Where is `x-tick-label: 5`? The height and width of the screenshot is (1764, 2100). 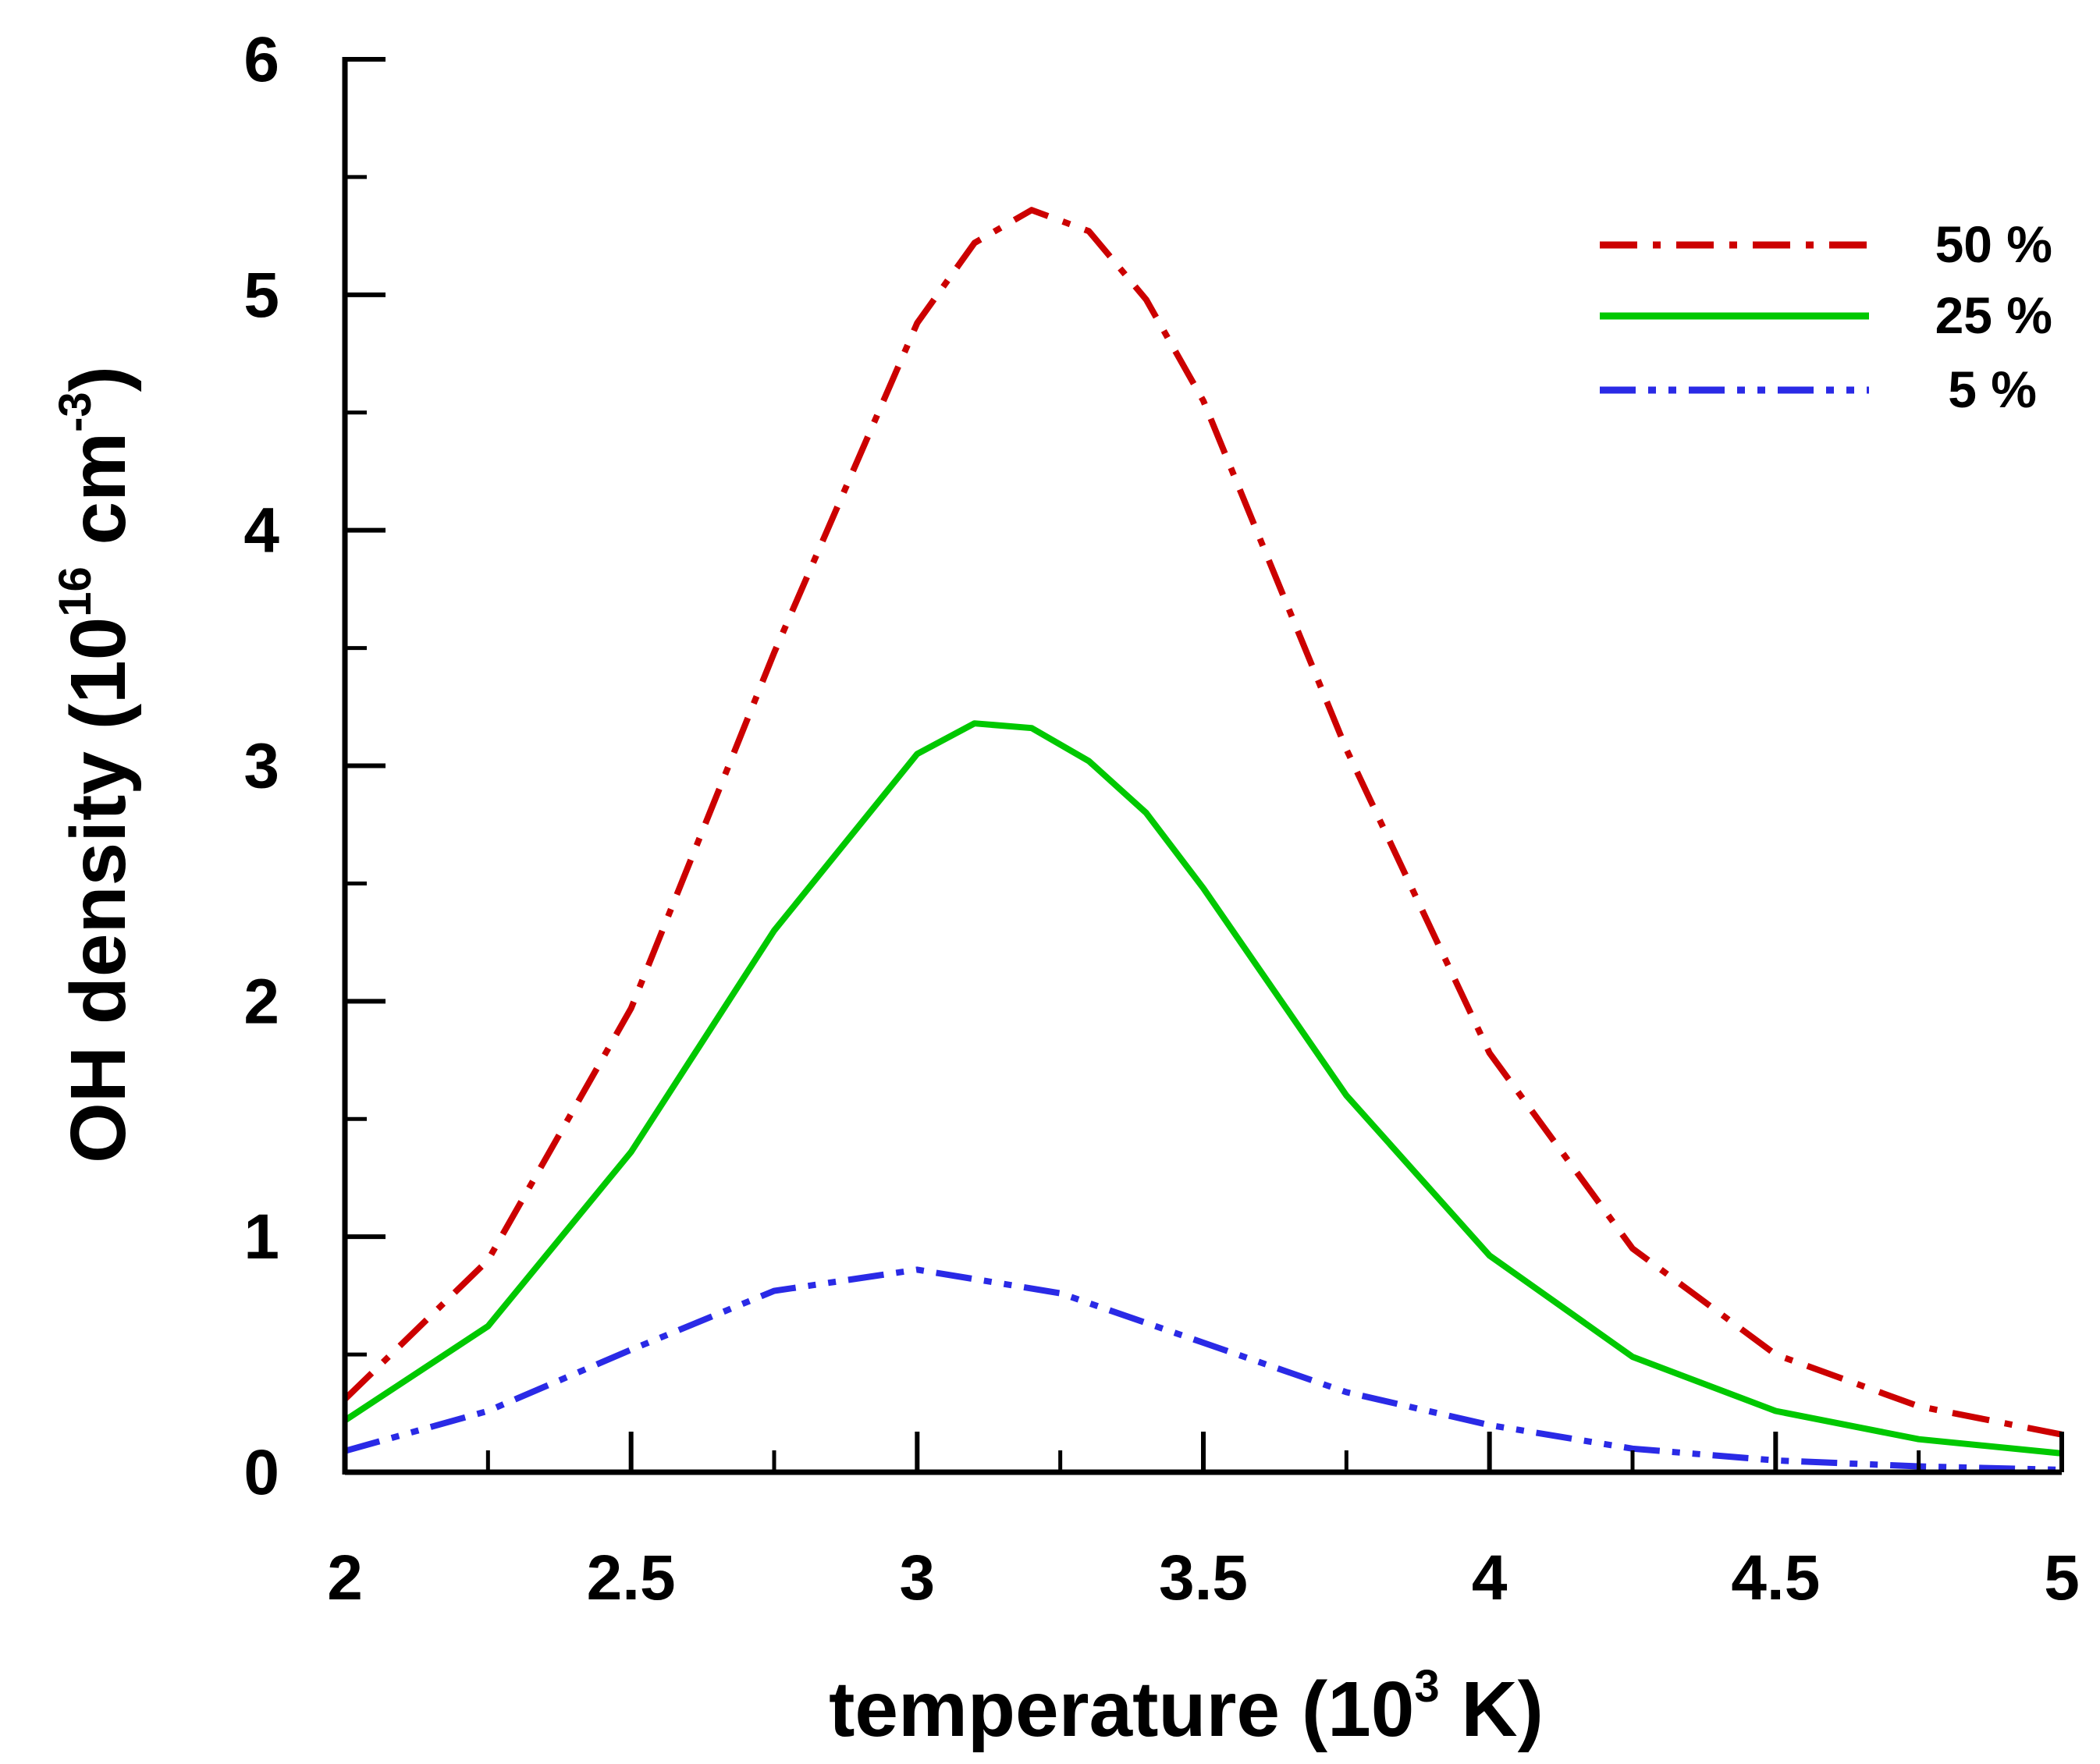 x-tick-label: 5 is located at coordinates (2062, 1578).